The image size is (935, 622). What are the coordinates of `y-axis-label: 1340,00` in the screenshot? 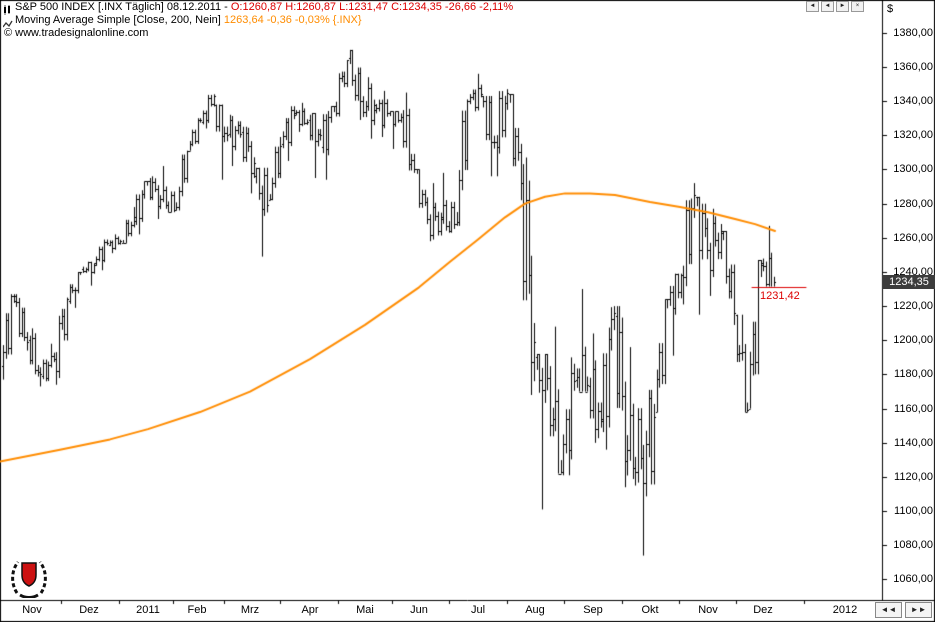 It's located at (913, 101).